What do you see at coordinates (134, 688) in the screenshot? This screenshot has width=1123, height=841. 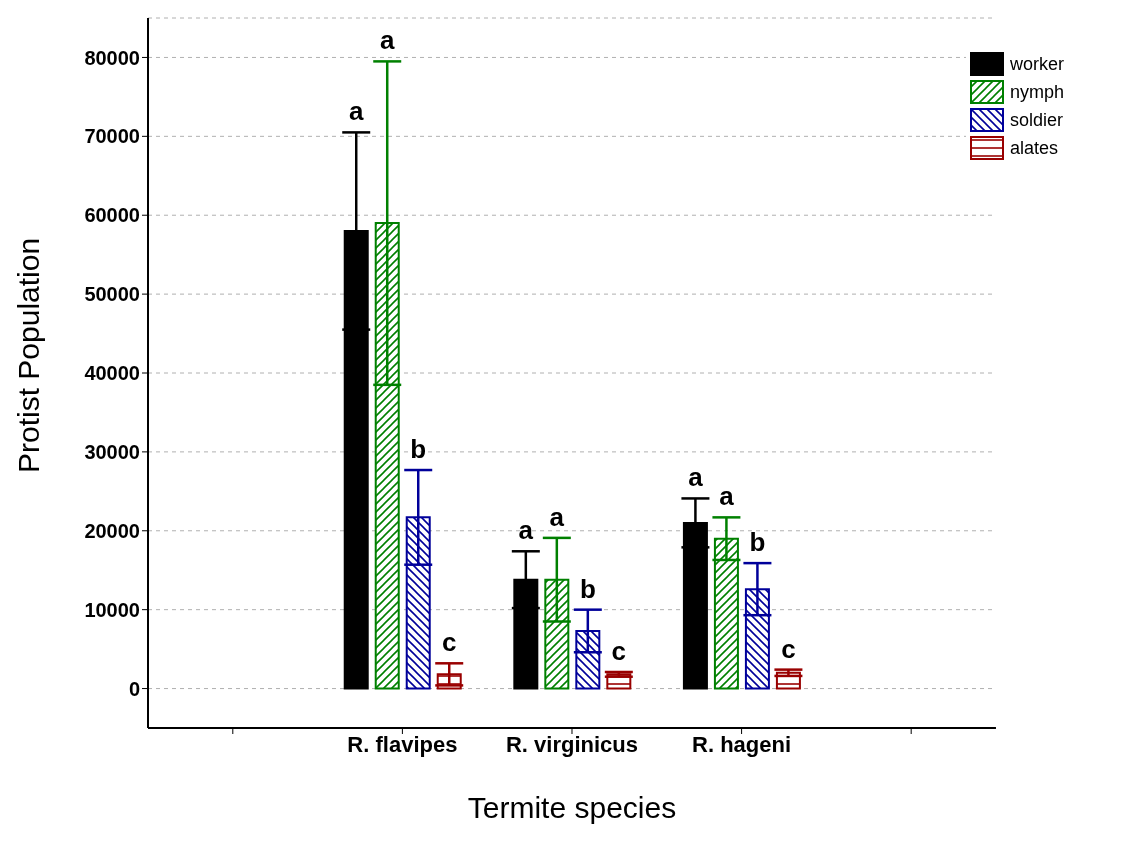 I see `y-tick-label: 0` at bounding box center [134, 688].